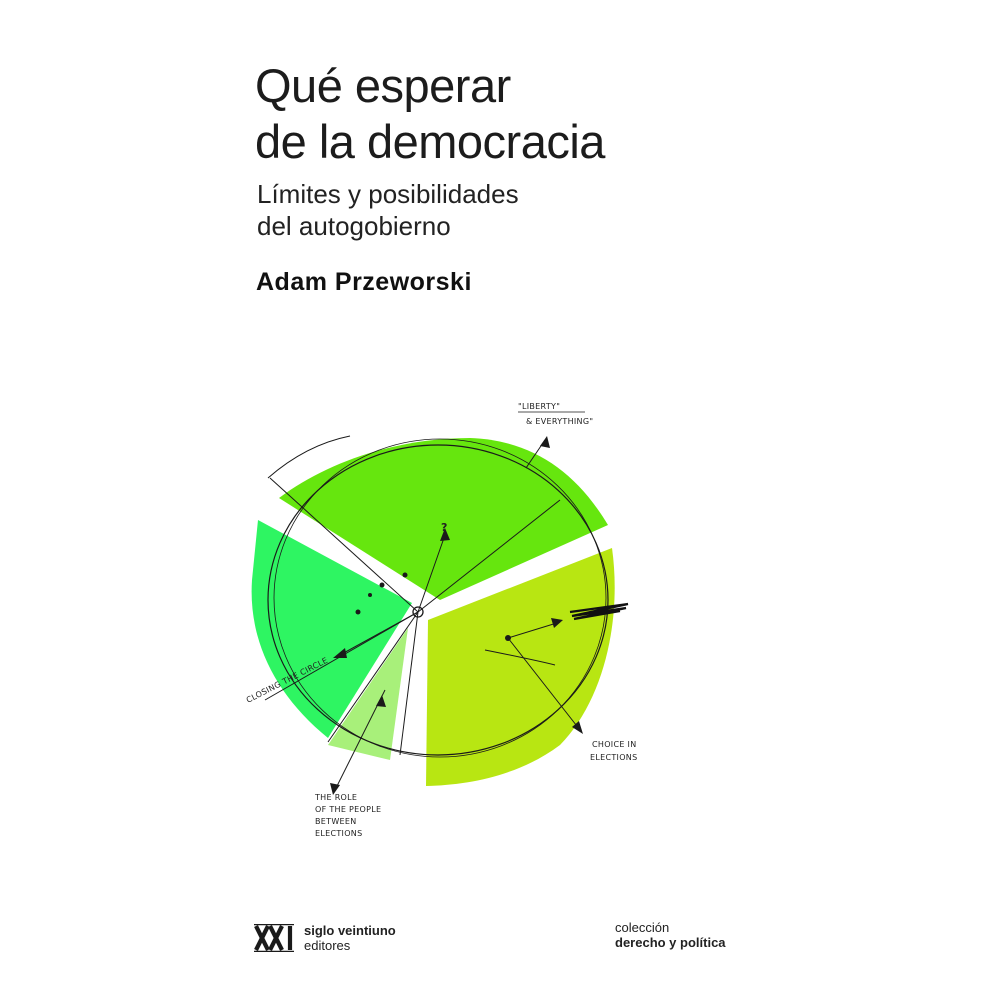 The width and height of the screenshot is (1000, 1000). Describe the element at coordinates (599, 611) in the screenshot. I see `scribble-mark` at that location.